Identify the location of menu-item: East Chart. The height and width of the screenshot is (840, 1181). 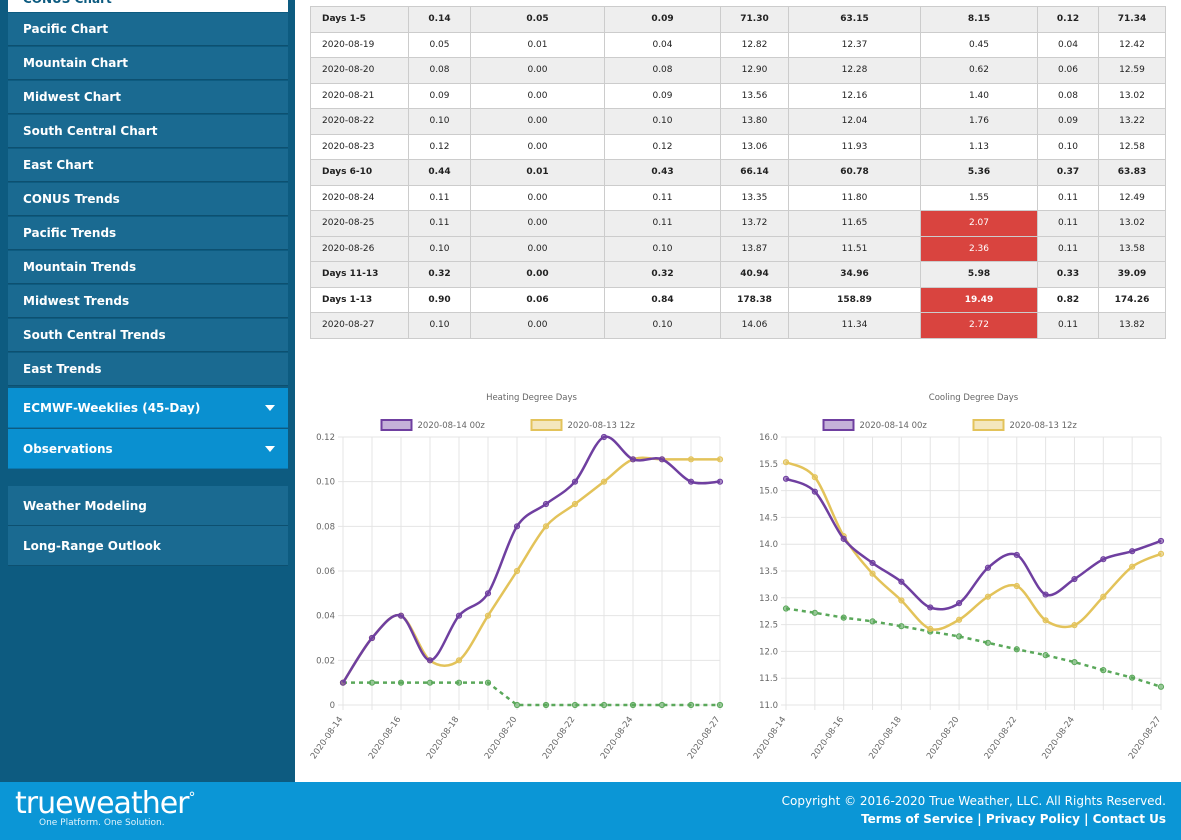
(148, 165).